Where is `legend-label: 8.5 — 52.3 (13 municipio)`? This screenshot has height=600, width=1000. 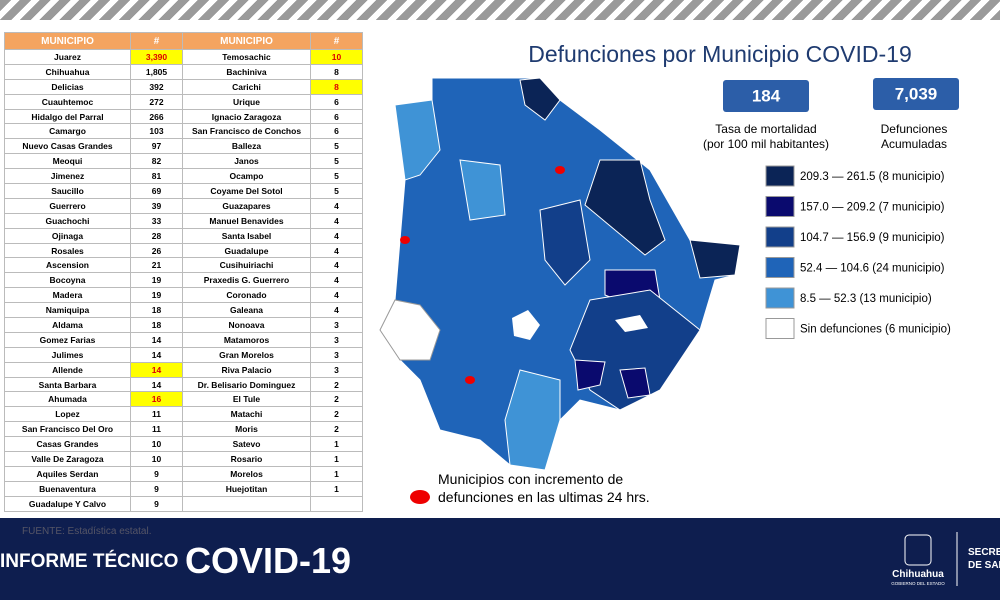
legend-label: 8.5 — 52.3 (13 municipio) is located at coordinates (866, 299).